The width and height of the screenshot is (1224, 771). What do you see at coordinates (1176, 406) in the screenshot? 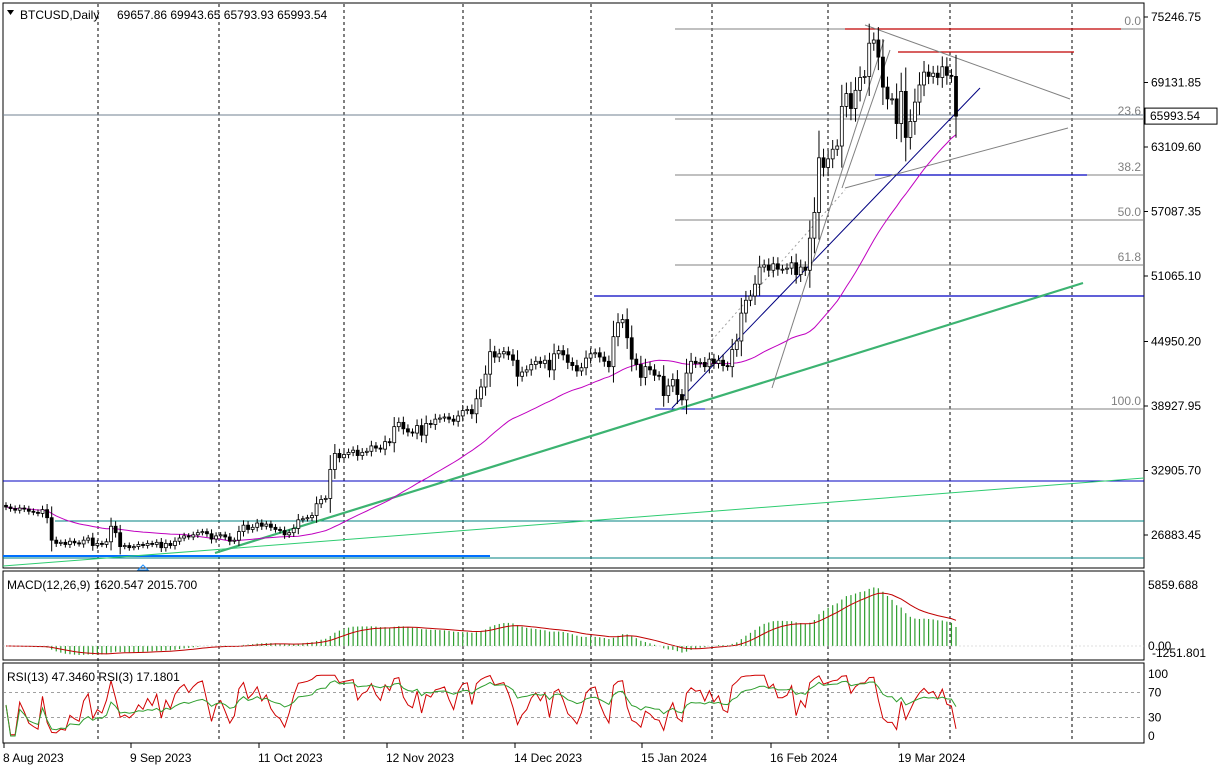
I see `price-label-6: 38927.95` at bounding box center [1176, 406].